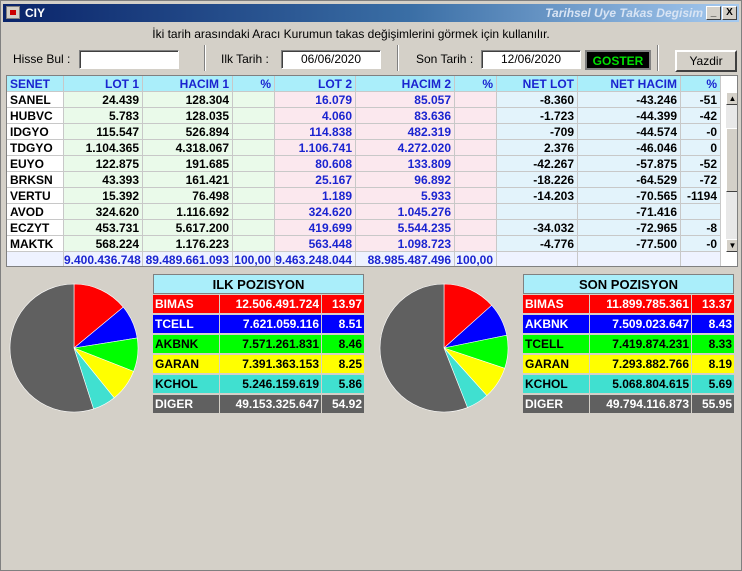 This screenshot has height=571, width=742. What do you see at coordinates (701, 164) in the screenshot?
I see `net-pct-cell: -52` at bounding box center [701, 164].